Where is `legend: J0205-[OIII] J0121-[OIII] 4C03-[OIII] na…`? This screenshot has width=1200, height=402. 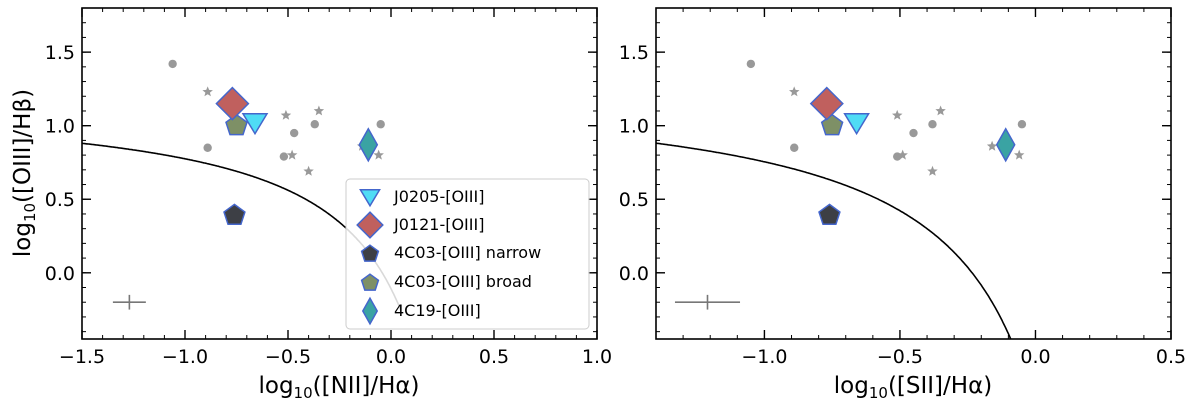
legend: J0205-[OIII] J0121-[OIII] 4C03-[OIII] na… is located at coordinates (467, 254).